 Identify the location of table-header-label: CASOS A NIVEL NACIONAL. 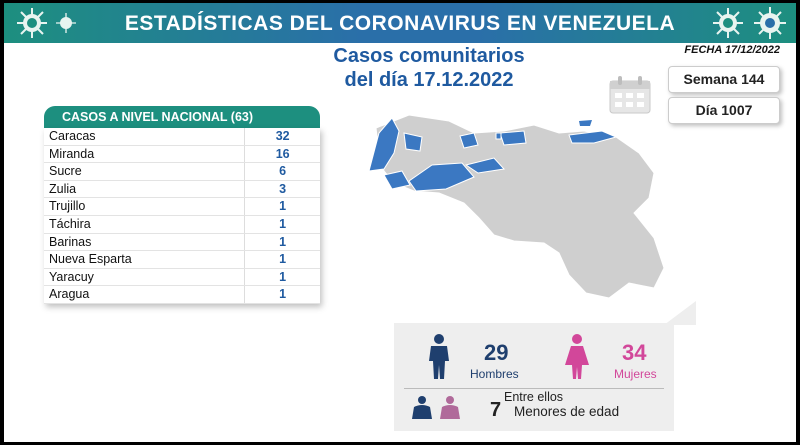
(145, 117).